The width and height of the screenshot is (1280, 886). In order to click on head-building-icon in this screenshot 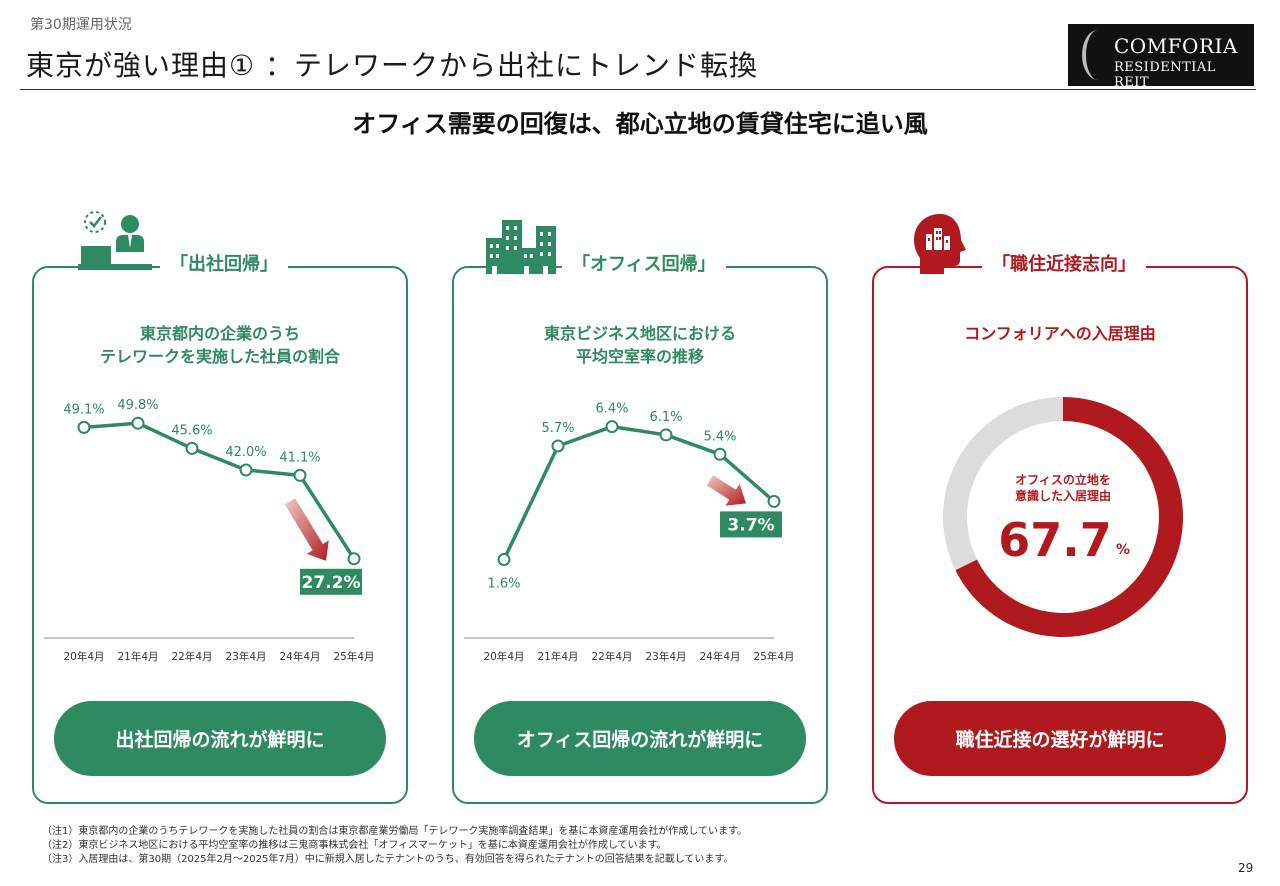, I will do `click(940, 250)`.